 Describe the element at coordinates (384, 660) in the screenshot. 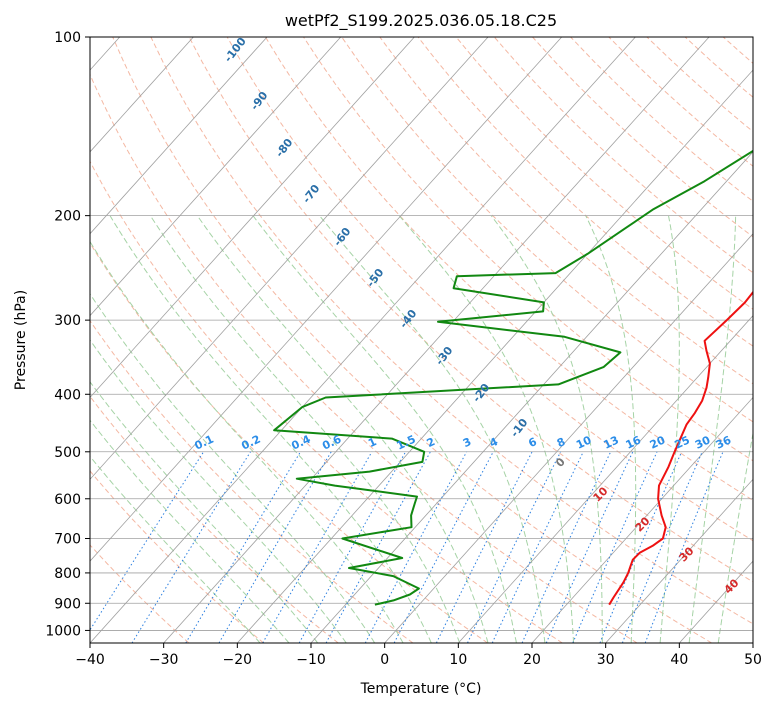

I see `x-tick-label: 0` at that location.